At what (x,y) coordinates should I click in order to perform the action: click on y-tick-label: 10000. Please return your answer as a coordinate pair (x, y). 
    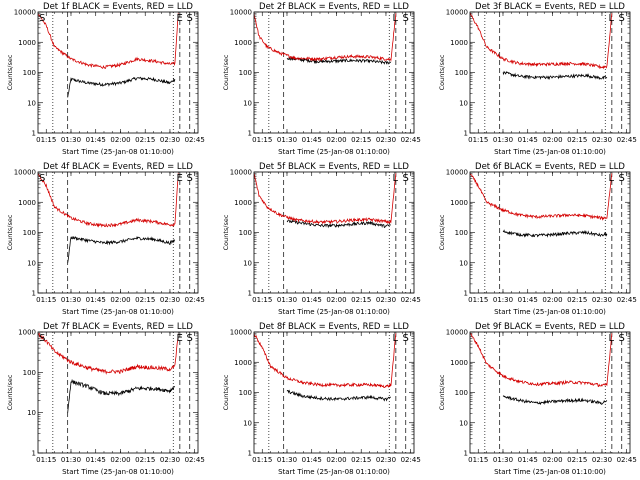
    Looking at the image, I should click on (241, 13).